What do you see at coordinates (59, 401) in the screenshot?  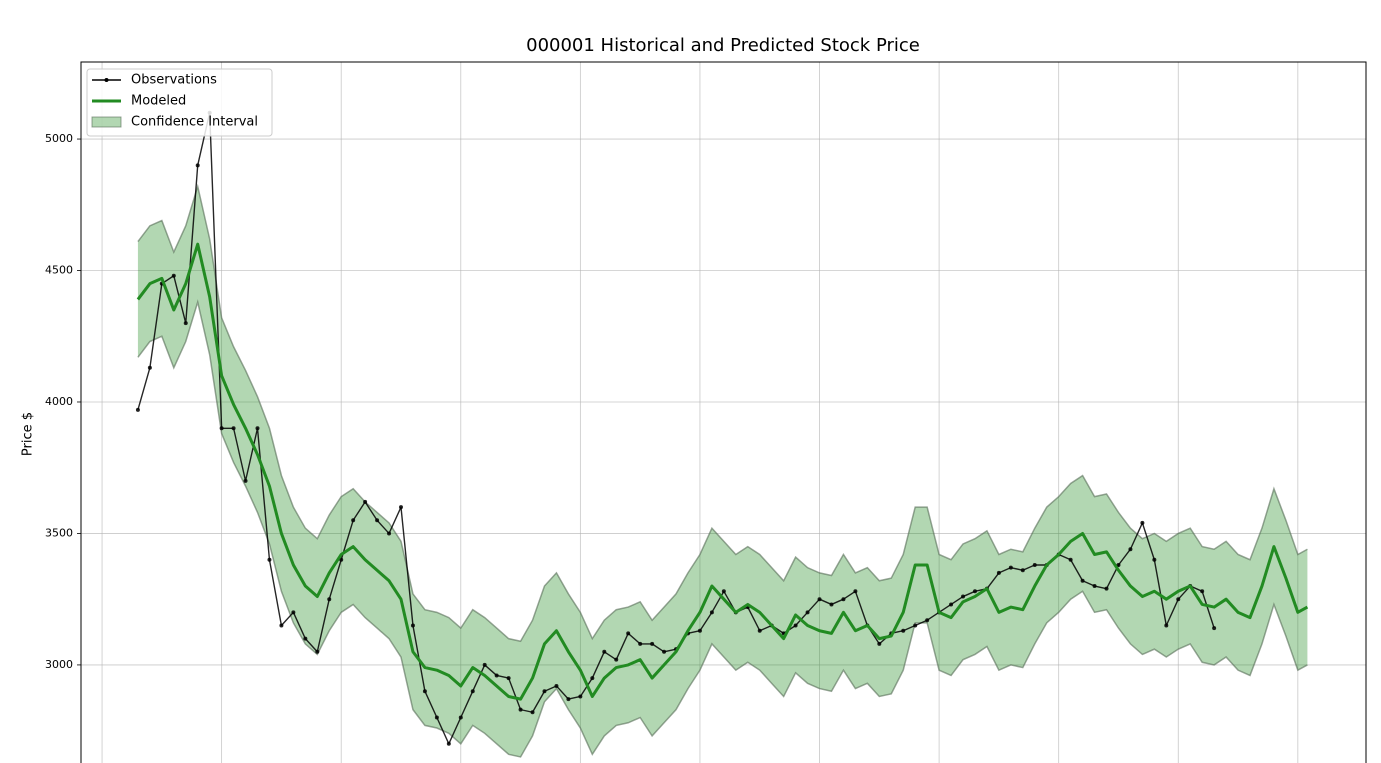 I see `y-tick-label: 4000` at bounding box center [59, 401].